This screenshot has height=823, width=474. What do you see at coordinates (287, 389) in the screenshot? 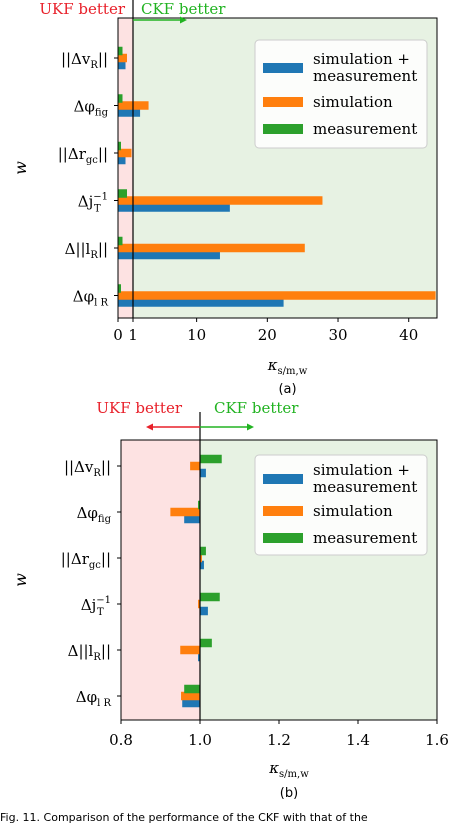
I see `panel-label: (a)` at bounding box center [287, 389].